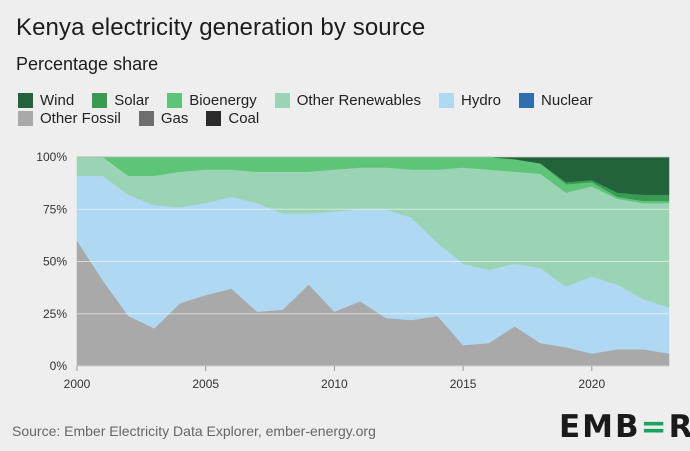 The height and width of the screenshot is (451, 690). What do you see at coordinates (463, 384) in the screenshot?
I see `x-tick-label: 2015` at bounding box center [463, 384].